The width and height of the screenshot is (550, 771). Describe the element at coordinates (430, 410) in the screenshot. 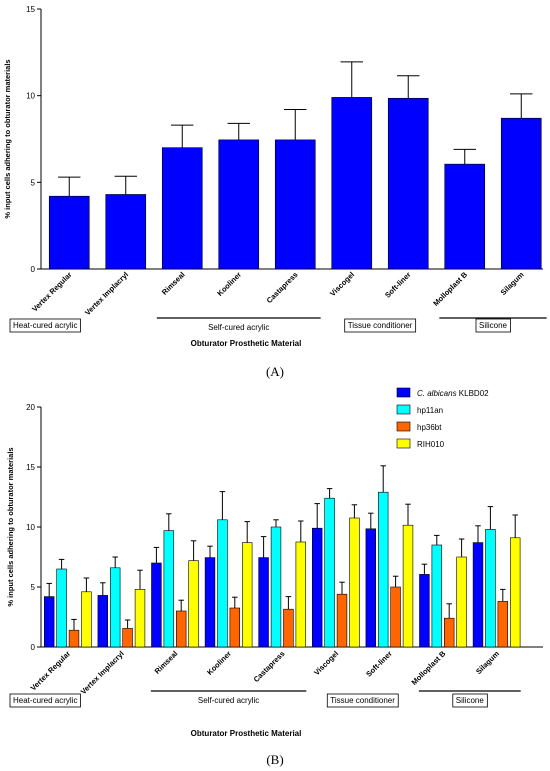

I see `legend-label: hp11an` at that location.